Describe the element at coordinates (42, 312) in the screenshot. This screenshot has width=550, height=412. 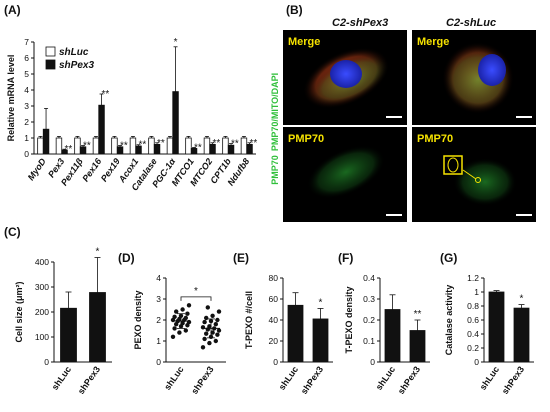
I see `y-tick-label: 200` at that location.